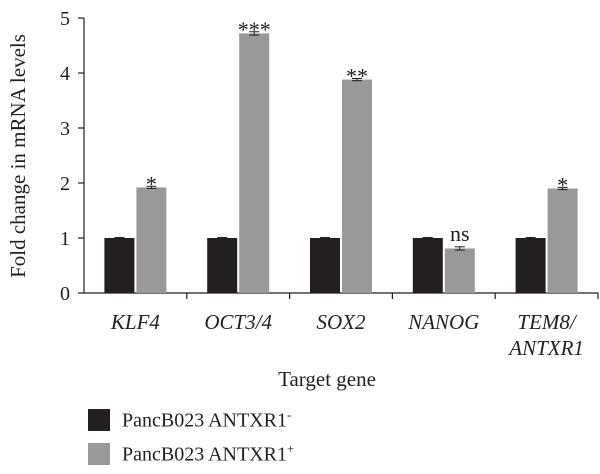 The width and height of the screenshot is (600, 474). I want to click on legend-swatch-black, so click(99, 420).